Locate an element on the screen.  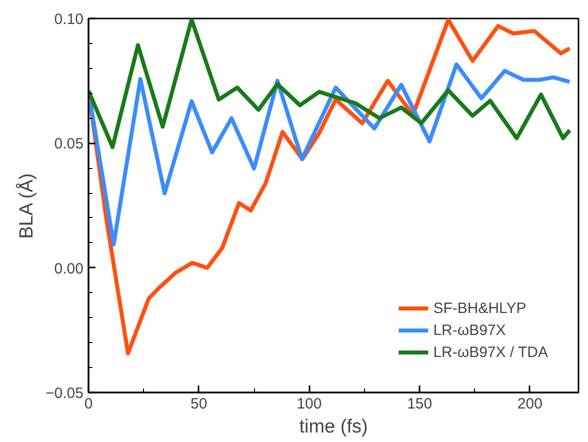
x-tick-label: 100 is located at coordinates (309, 404).